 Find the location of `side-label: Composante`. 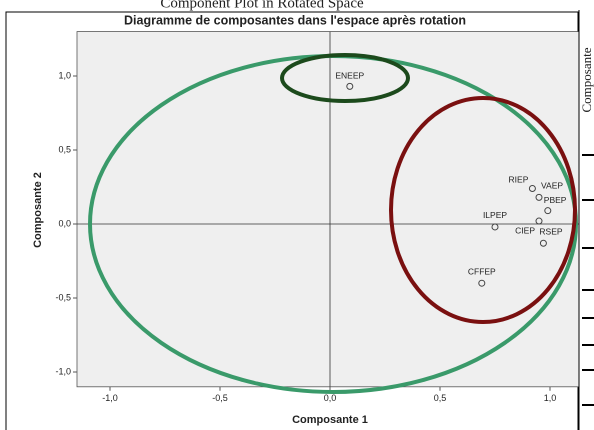

side-label: Composante is located at coordinates (586, 79).